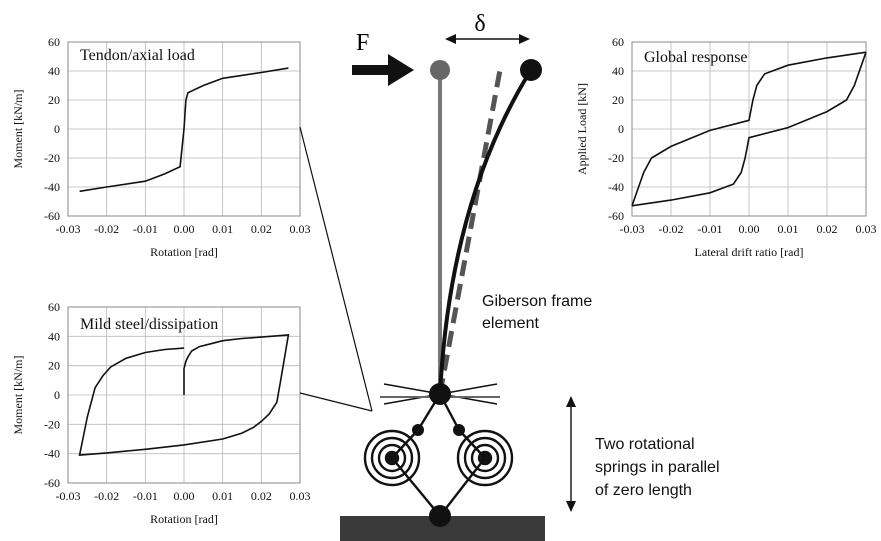 The width and height of the screenshot is (881, 541). Describe the element at coordinates (510, 323) in the screenshot. I see `element-label-line2: element` at that location.